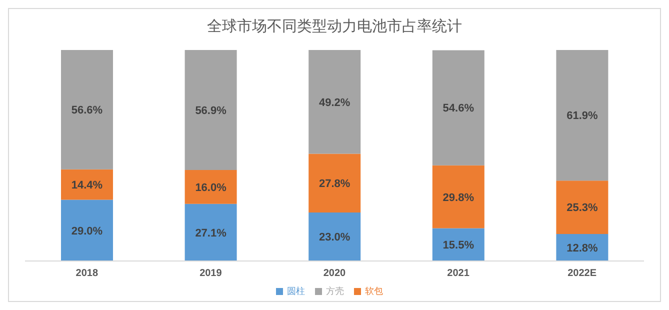 The height and width of the screenshot is (310, 669). I want to click on legend-label: 圆柱, so click(296, 291).